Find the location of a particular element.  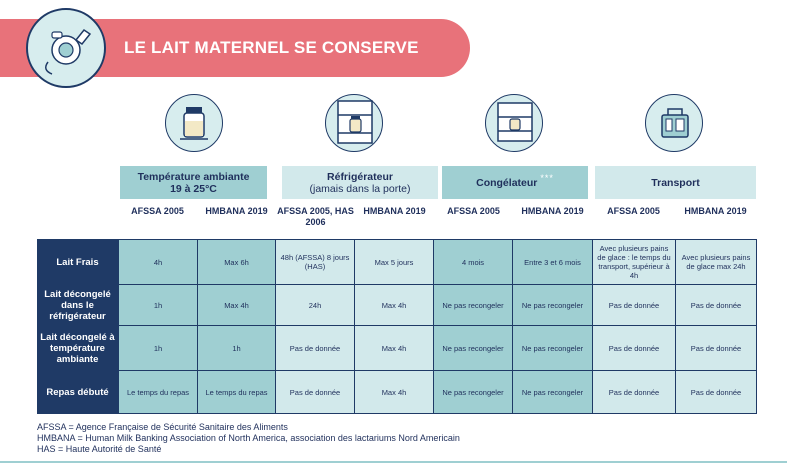

table-cell: Max 6h is located at coordinates (236, 262).